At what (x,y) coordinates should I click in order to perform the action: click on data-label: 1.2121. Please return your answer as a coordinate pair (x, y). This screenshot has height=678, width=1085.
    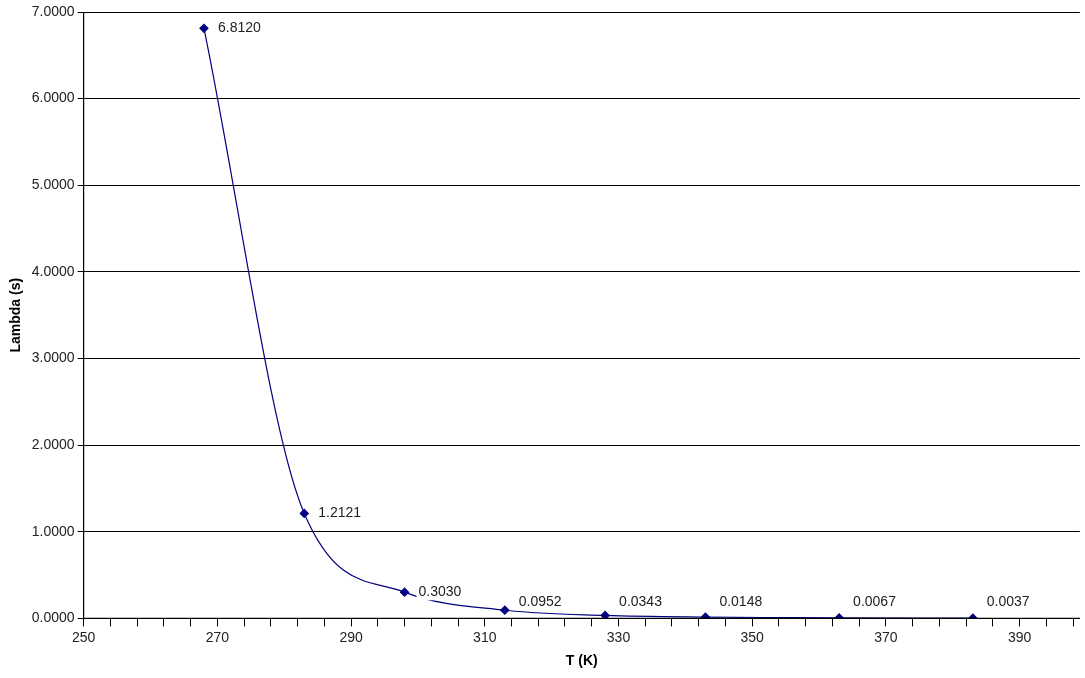
    Looking at the image, I should click on (340, 512).